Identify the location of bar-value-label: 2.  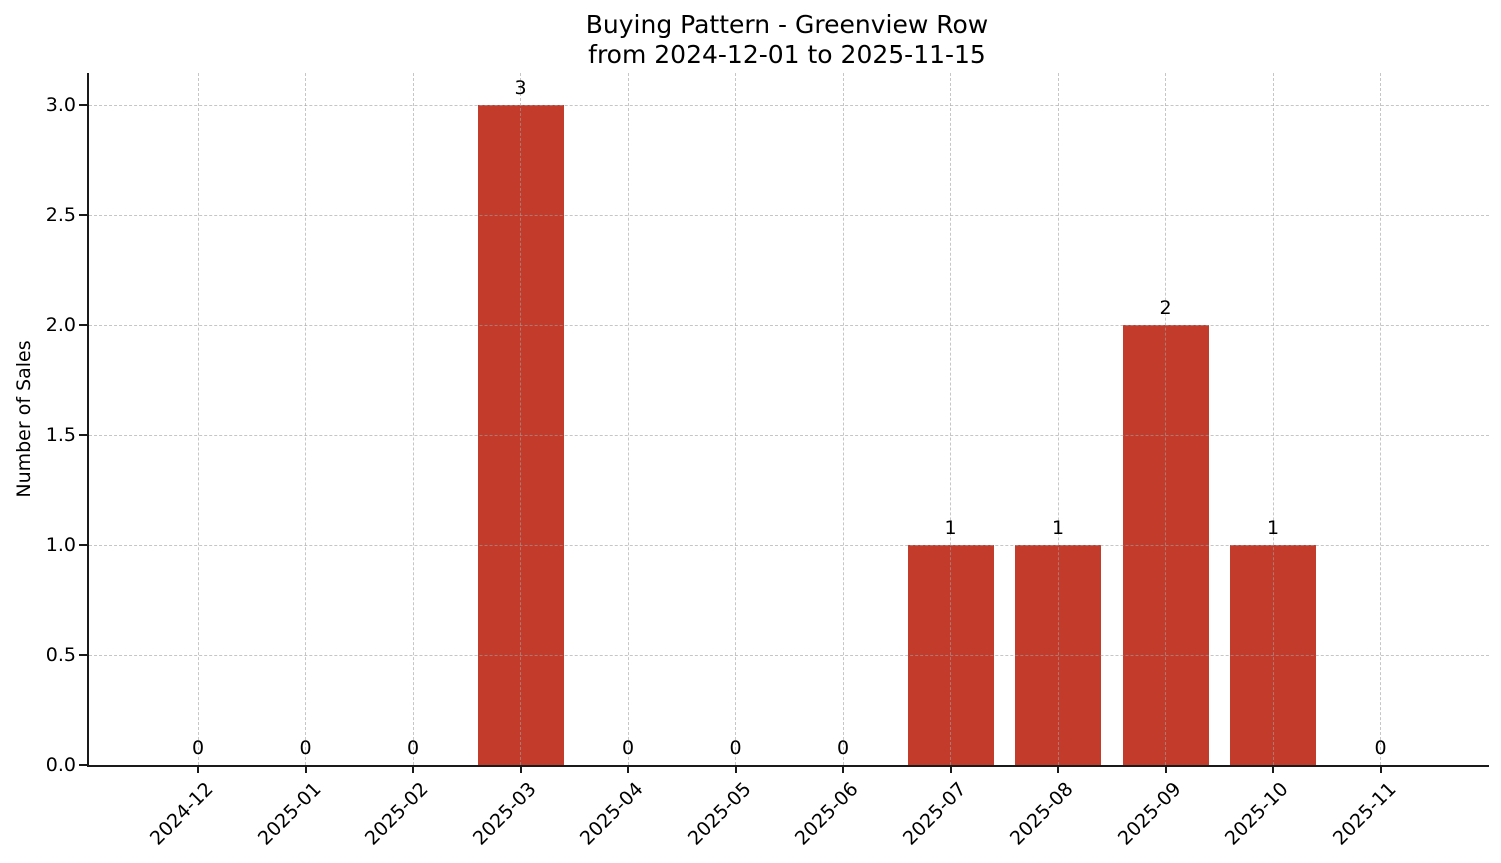
(1165, 308).